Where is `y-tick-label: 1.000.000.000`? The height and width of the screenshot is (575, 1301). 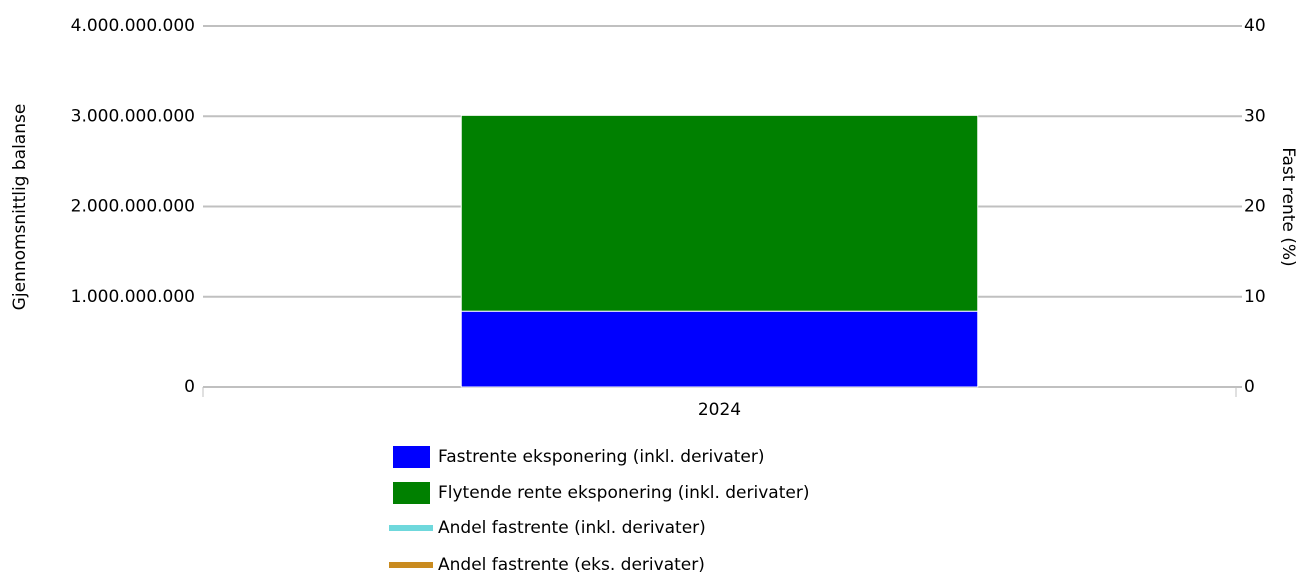 y-tick-label: 1.000.000.000 is located at coordinates (133, 297).